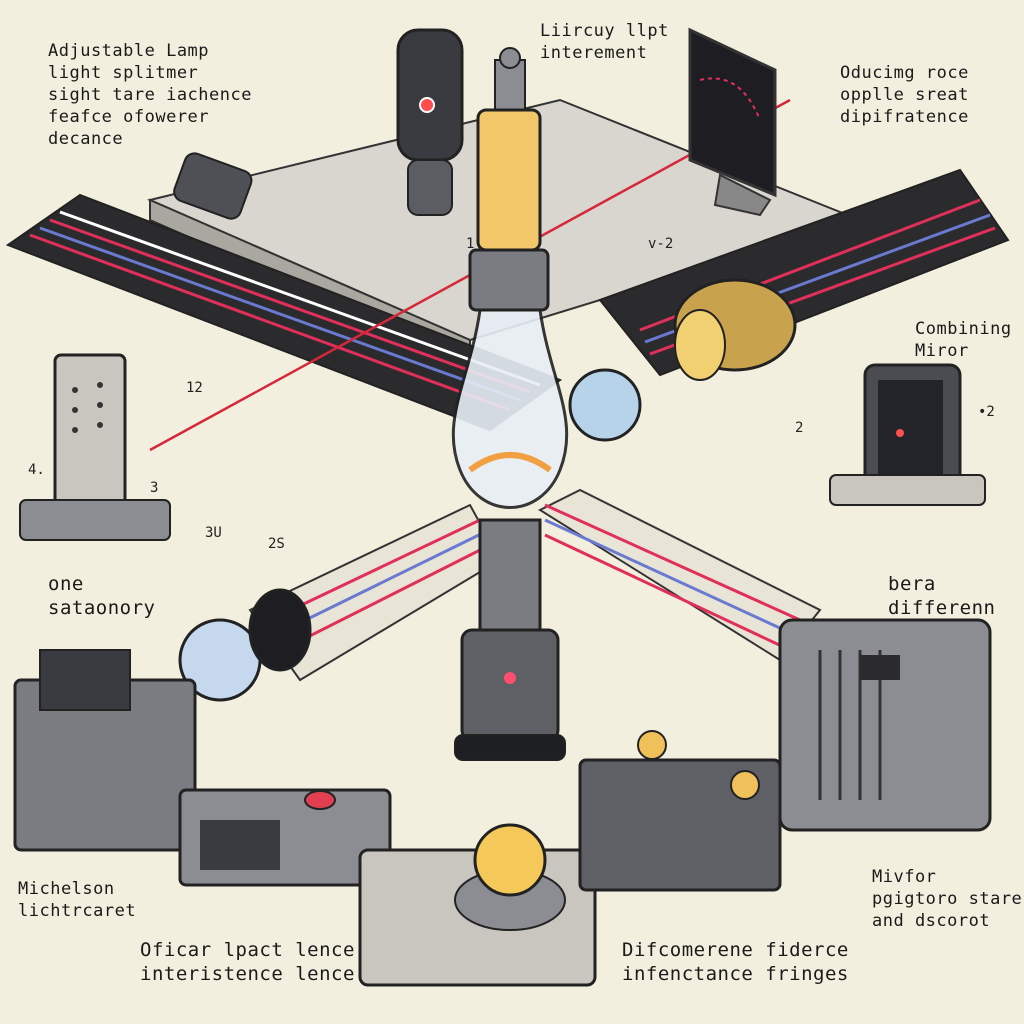 The width and height of the screenshot is (1024, 1024). Describe the element at coordinates (605, 405) in the screenshot. I see `beam-splitter-lens` at that location.